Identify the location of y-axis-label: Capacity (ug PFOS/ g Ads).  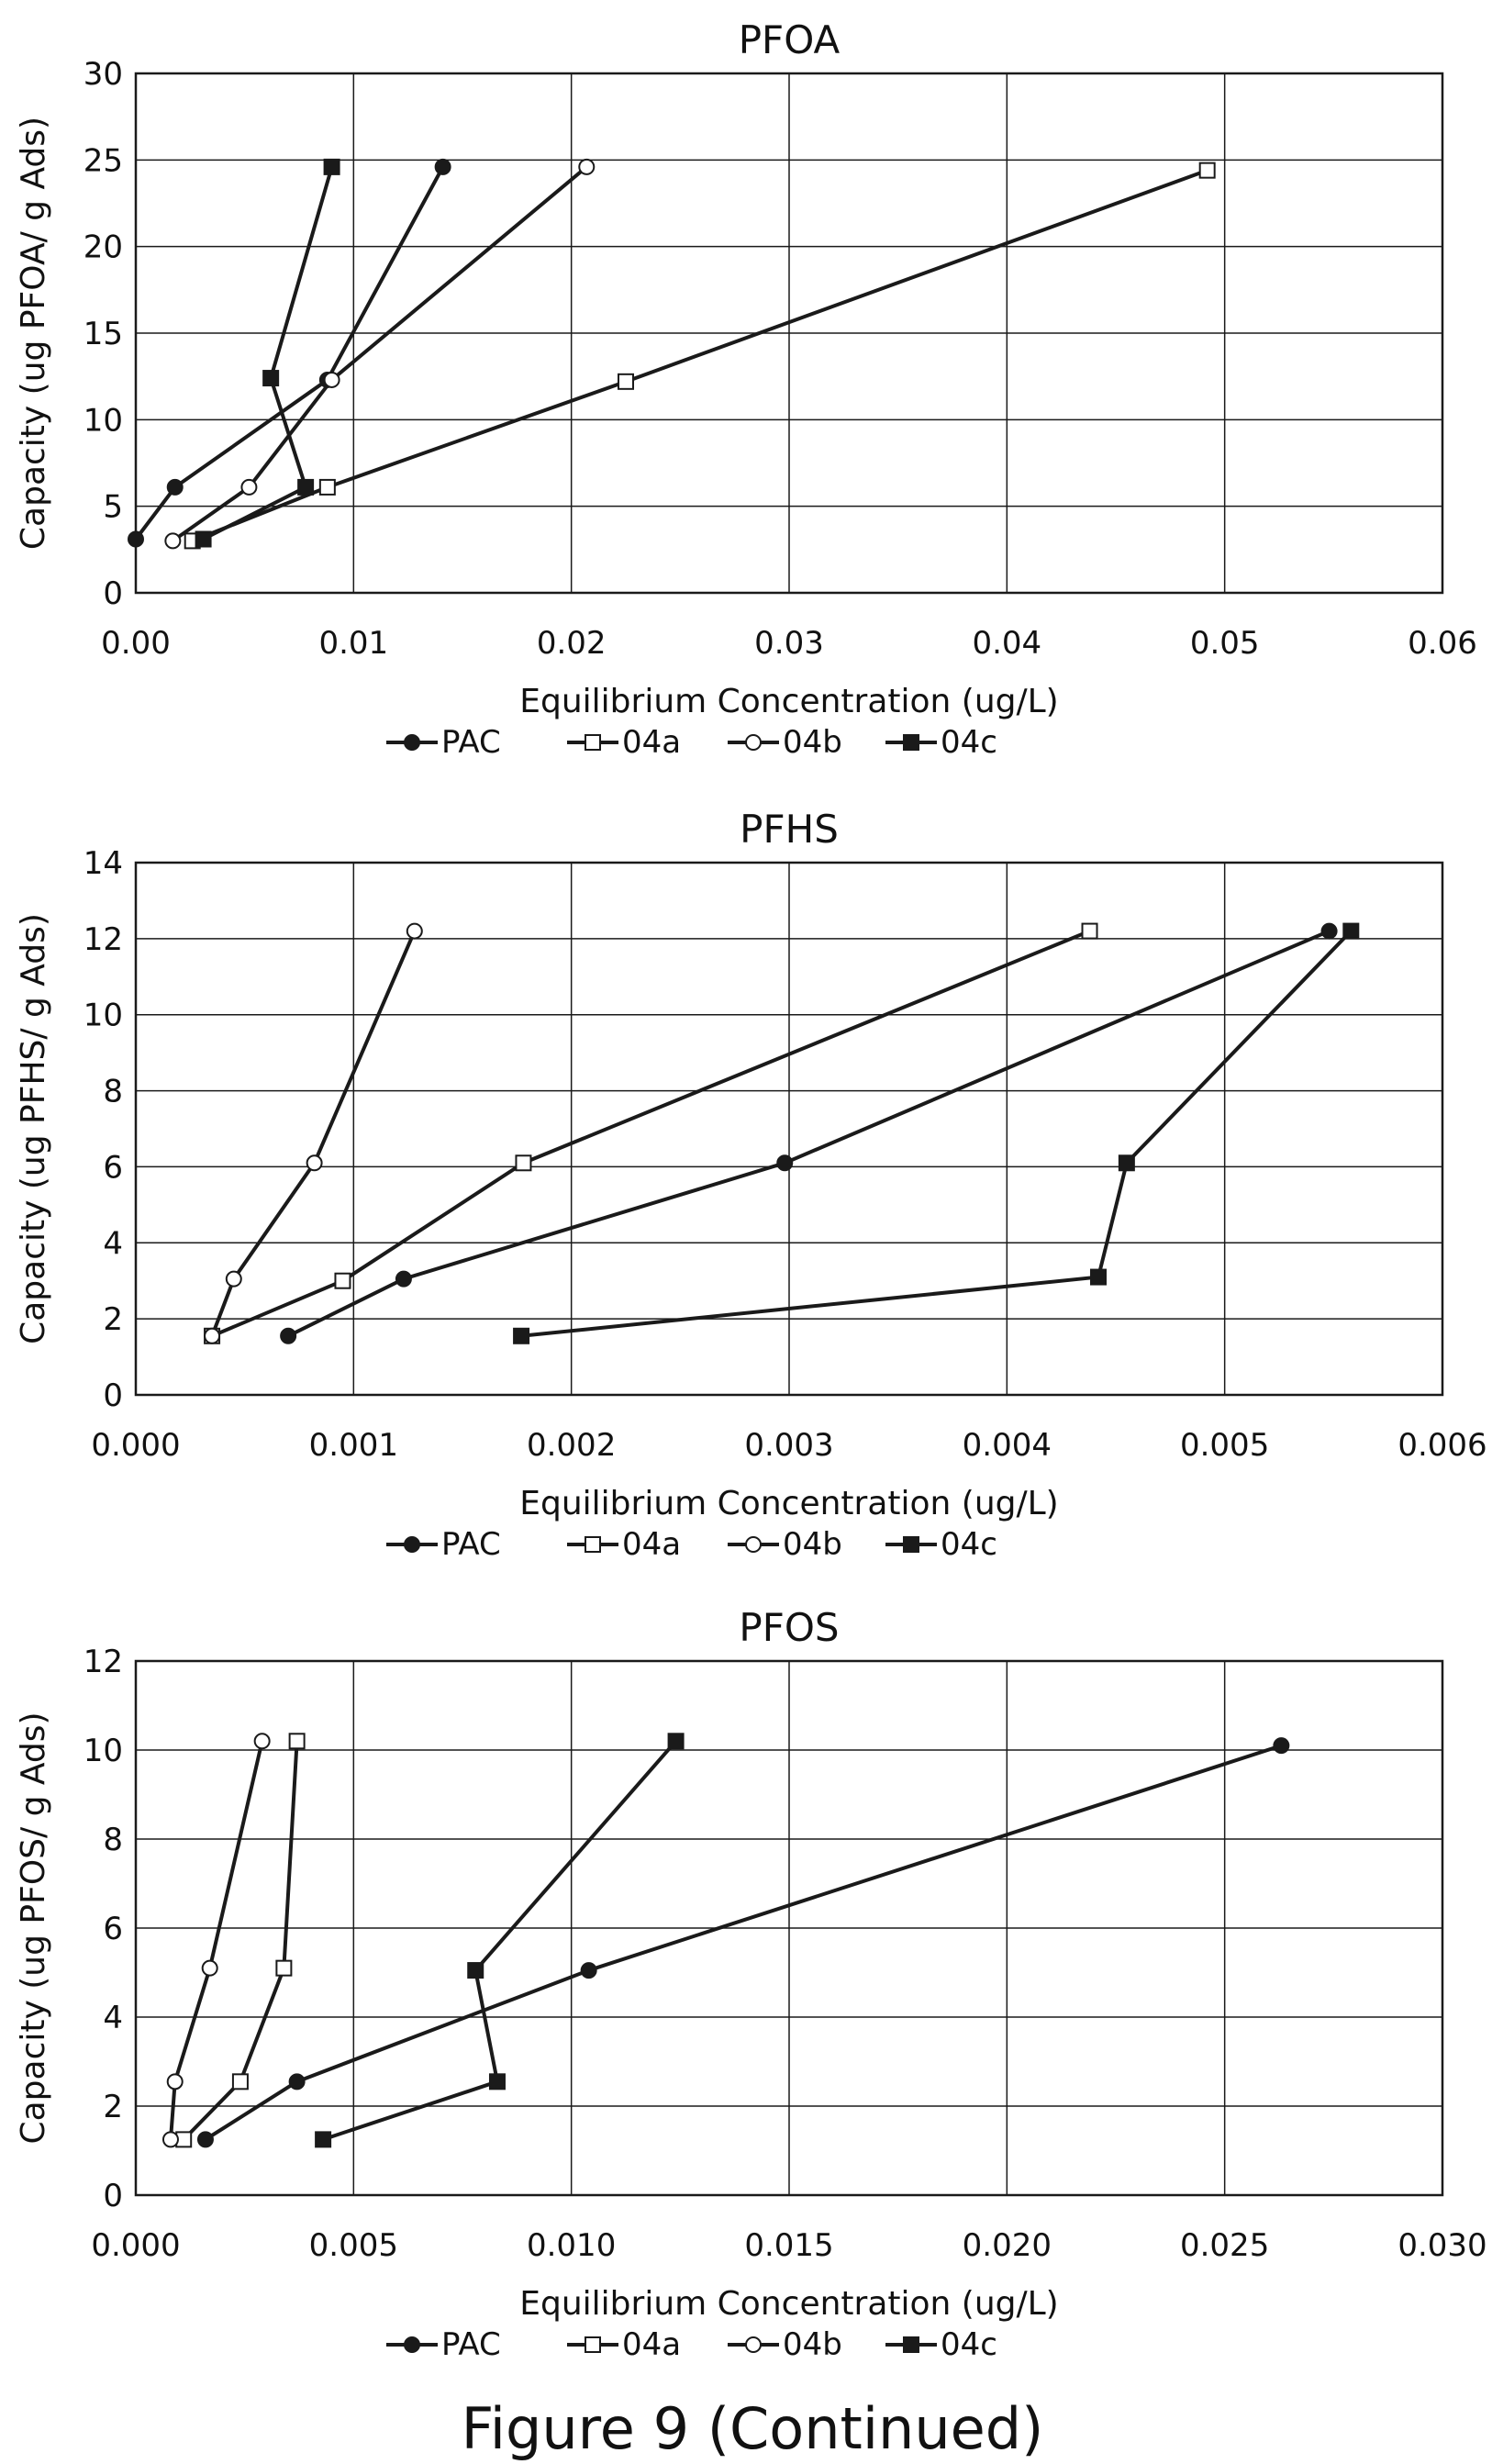
(33, 1928).